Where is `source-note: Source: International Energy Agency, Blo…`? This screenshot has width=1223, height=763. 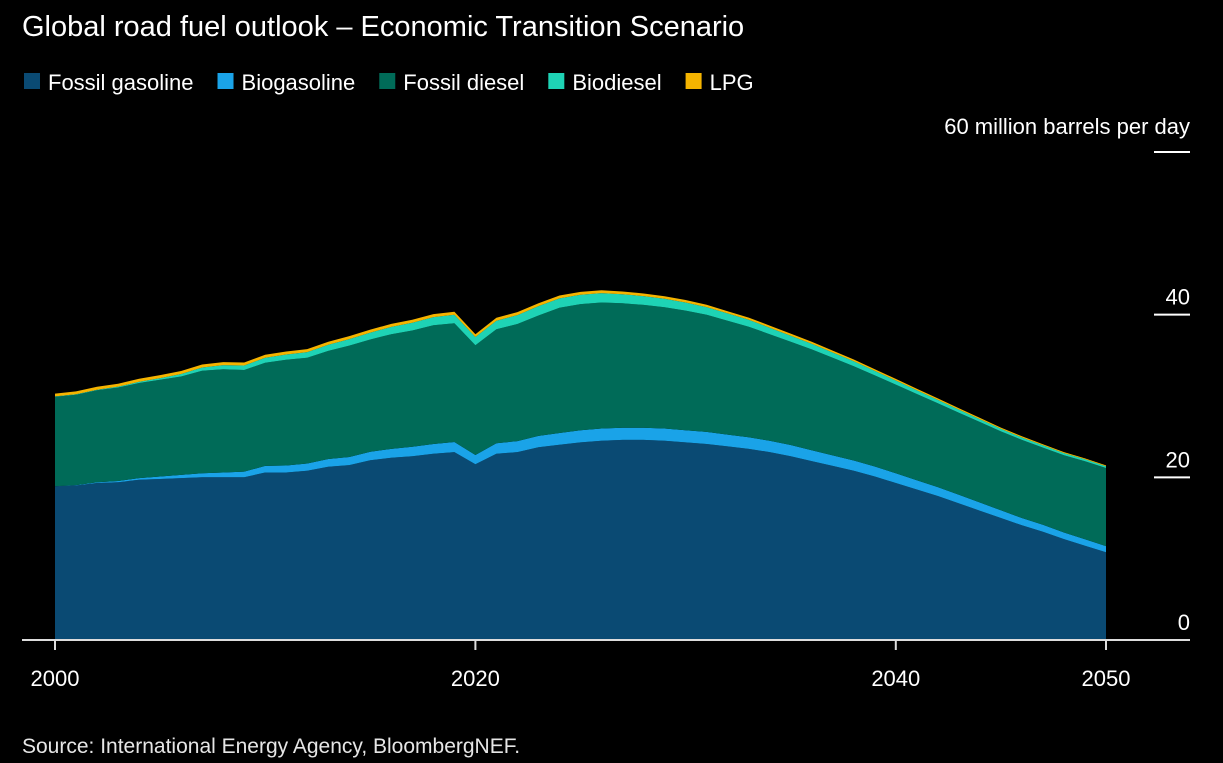 source-note: Source: International Energy Agency, Blo… is located at coordinates (271, 746).